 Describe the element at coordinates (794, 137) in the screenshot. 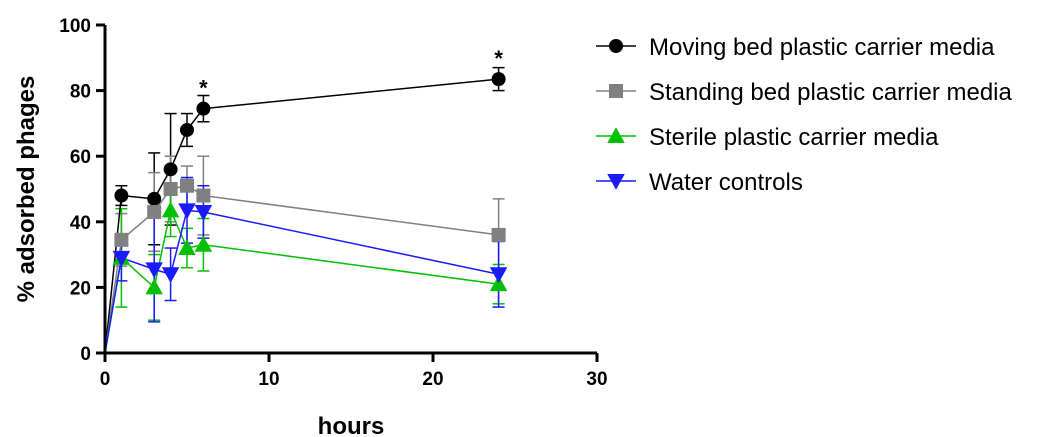

I see `legend-label: Sterile plastic carrier media` at that location.